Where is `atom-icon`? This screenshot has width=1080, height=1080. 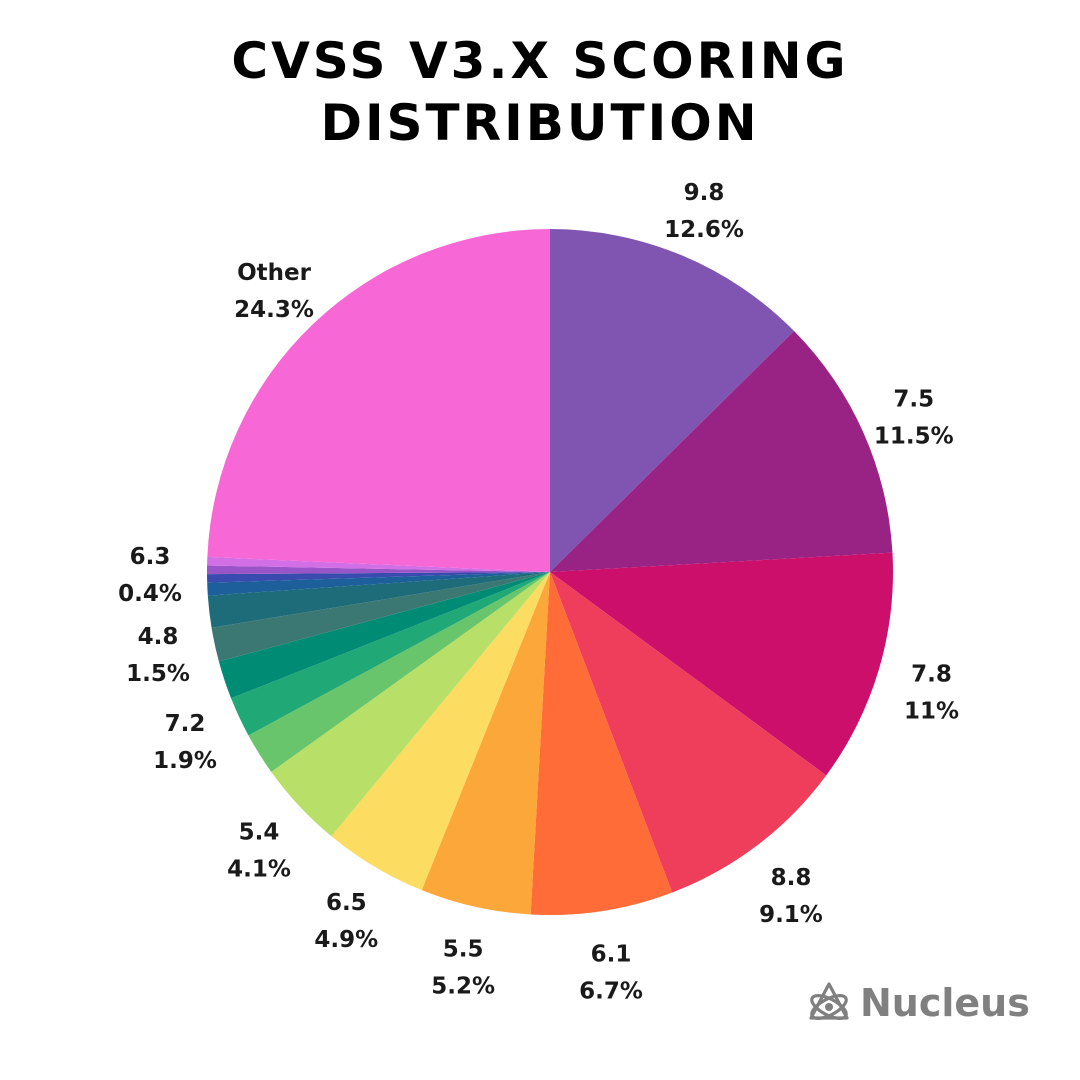
atom-icon is located at coordinates (829, 1001).